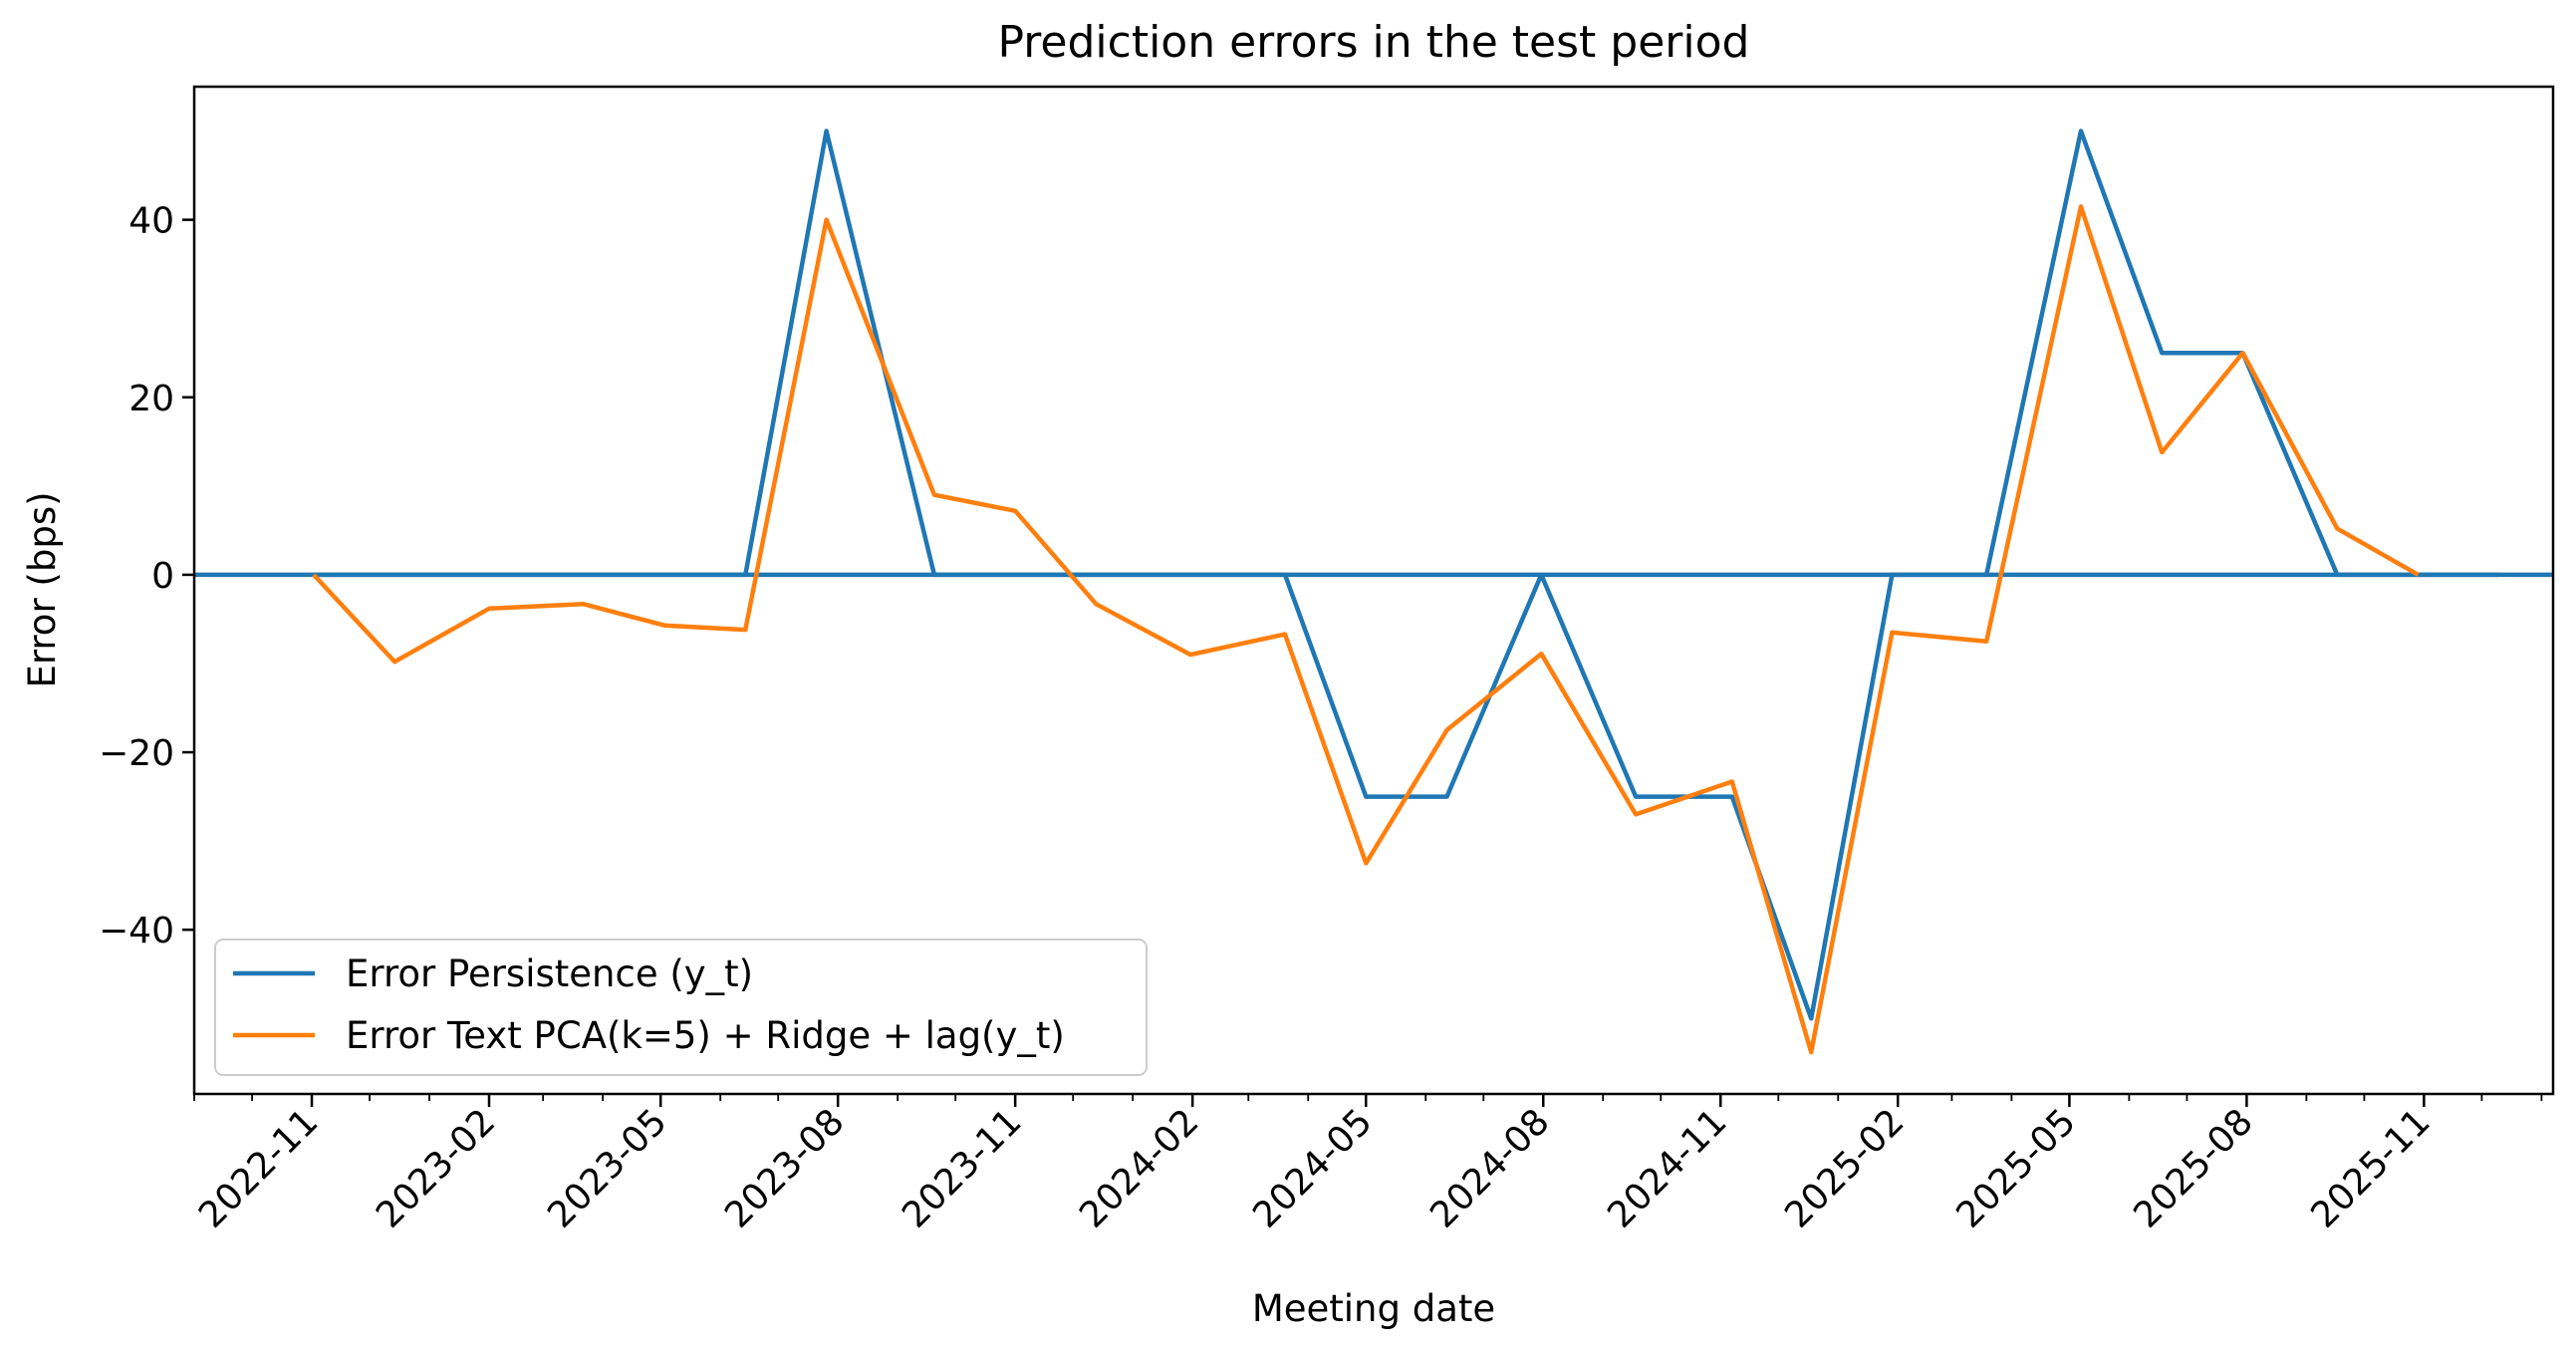  I want to click on x-tick-label: 2024-11, so click(1667, 1168).